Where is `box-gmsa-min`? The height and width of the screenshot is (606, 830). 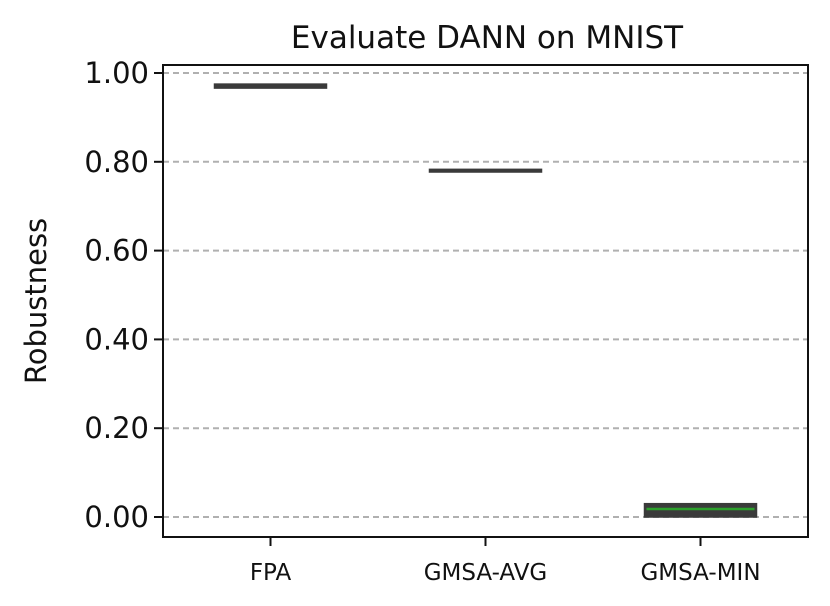 box-gmsa-min is located at coordinates (700, 510).